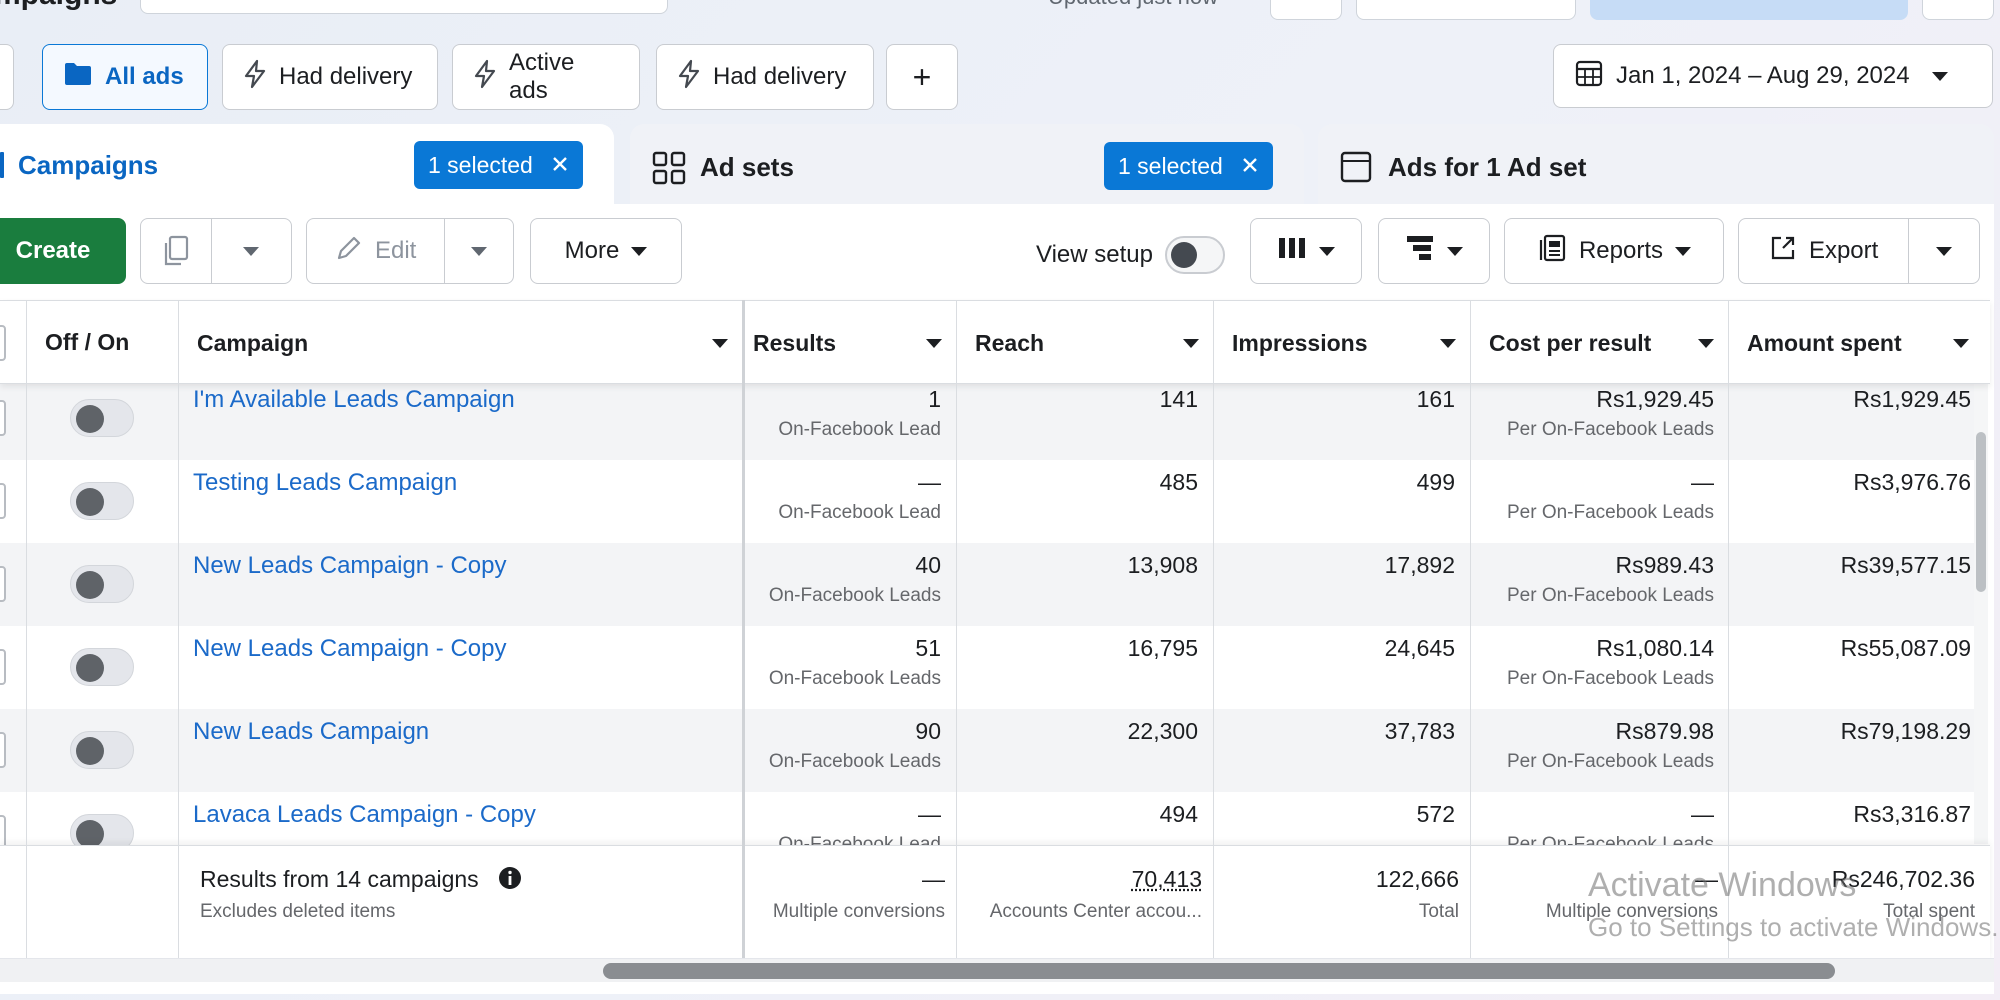 The width and height of the screenshot is (2000, 1000). Describe the element at coordinates (1194, 255) in the screenshot. I see `view-setup-toggle` at that location.